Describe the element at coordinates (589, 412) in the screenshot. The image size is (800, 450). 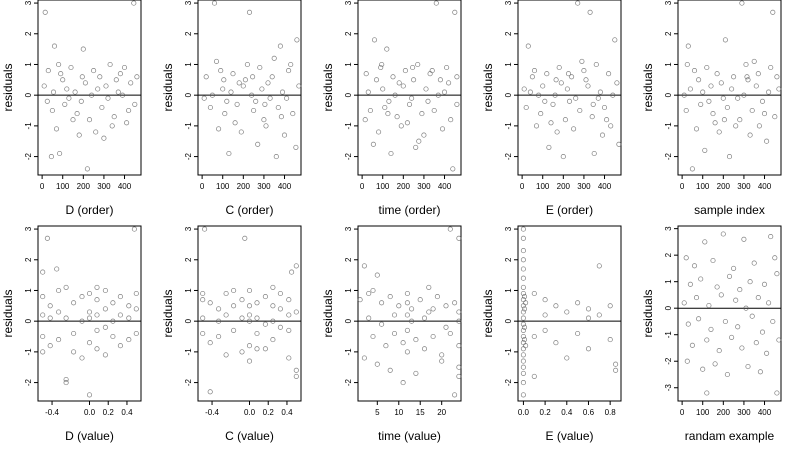
I see `x-tick-label: 0.6` at that location.